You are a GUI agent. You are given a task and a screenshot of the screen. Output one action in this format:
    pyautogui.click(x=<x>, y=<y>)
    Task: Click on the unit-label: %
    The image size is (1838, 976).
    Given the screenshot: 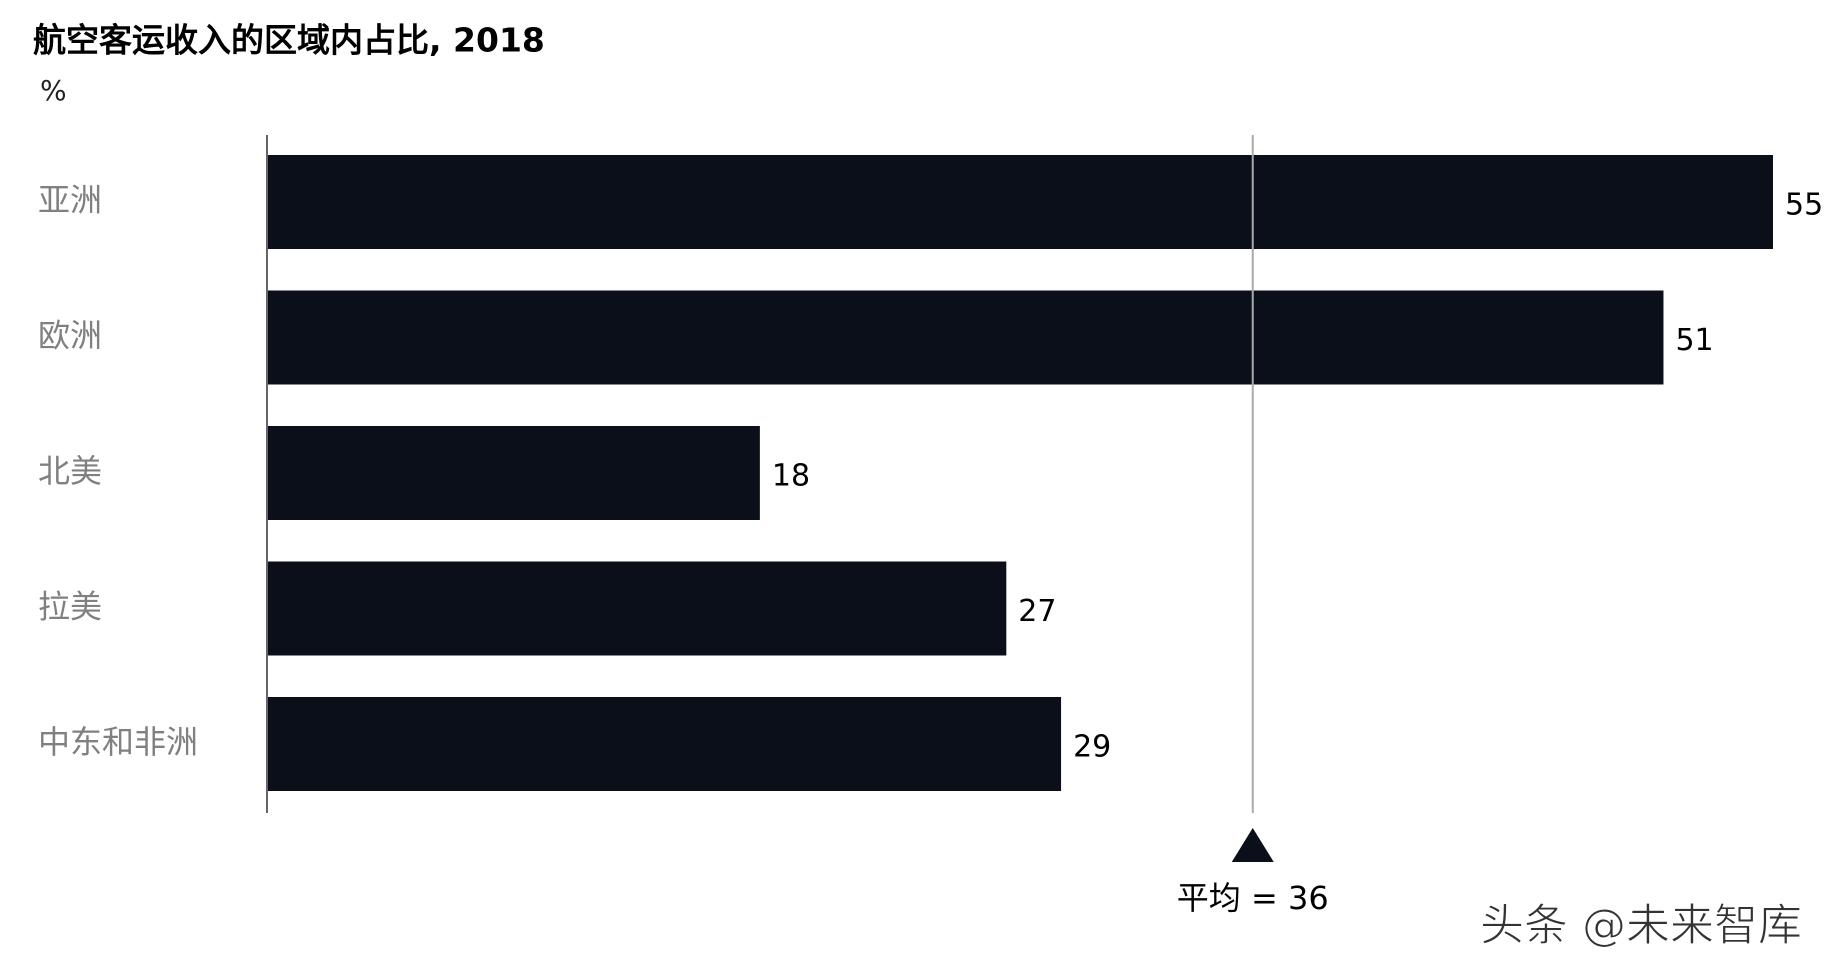 What is the action you would take?
    pyautogui.click(x=53, y=90)
    